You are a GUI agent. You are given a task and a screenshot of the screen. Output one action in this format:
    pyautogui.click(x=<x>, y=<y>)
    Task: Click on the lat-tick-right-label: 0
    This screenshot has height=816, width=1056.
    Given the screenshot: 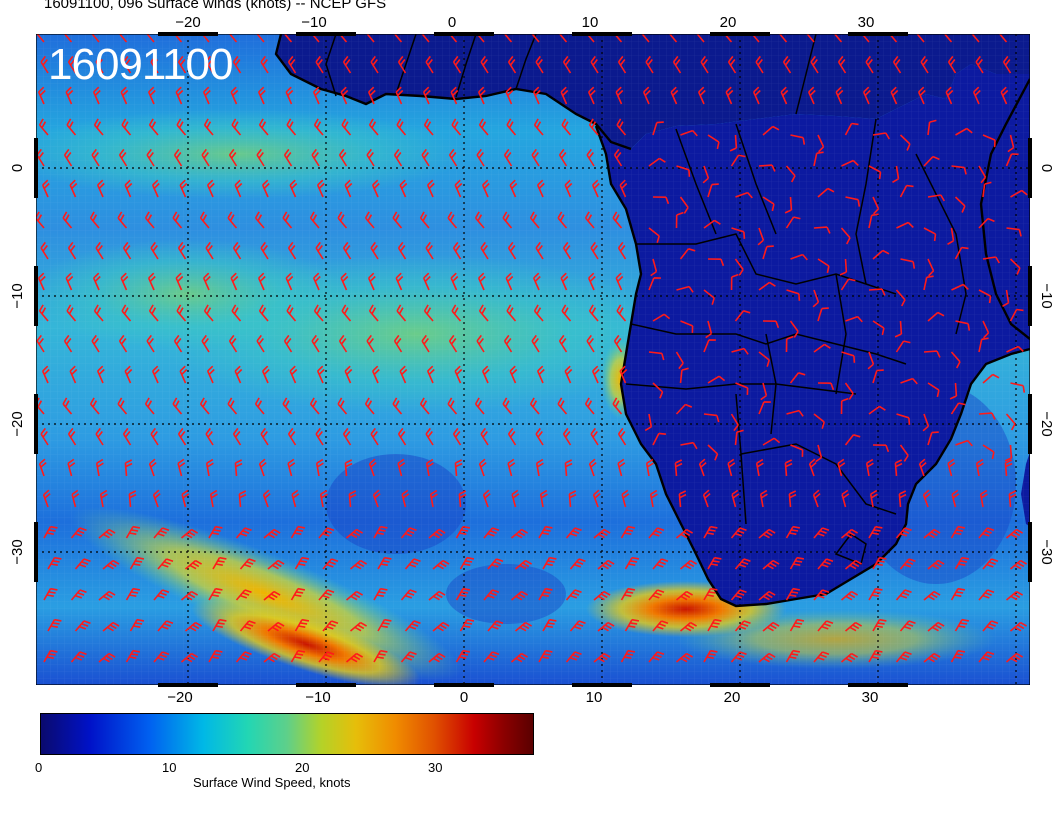 What is the action you would take?
    pyautogui.click(x=1046, y=168)
    